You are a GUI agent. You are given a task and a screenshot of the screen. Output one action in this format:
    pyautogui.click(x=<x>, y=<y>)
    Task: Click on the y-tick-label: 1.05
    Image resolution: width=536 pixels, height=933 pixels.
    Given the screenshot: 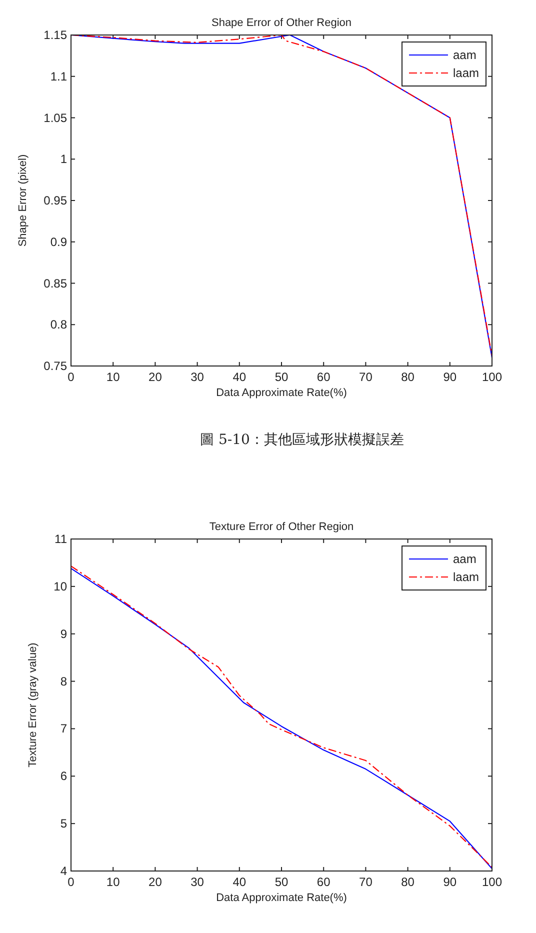 What is the action you would take?
    pyautogui.click(x=56, y=117)
    